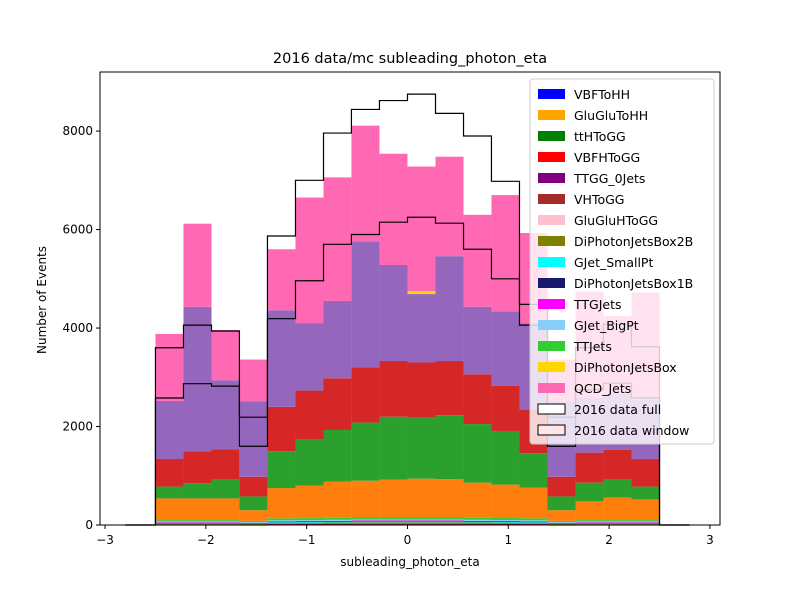 This screenshot has width=800, height=604. I want to click on y-tick-label: 2000, so click(77, 427).